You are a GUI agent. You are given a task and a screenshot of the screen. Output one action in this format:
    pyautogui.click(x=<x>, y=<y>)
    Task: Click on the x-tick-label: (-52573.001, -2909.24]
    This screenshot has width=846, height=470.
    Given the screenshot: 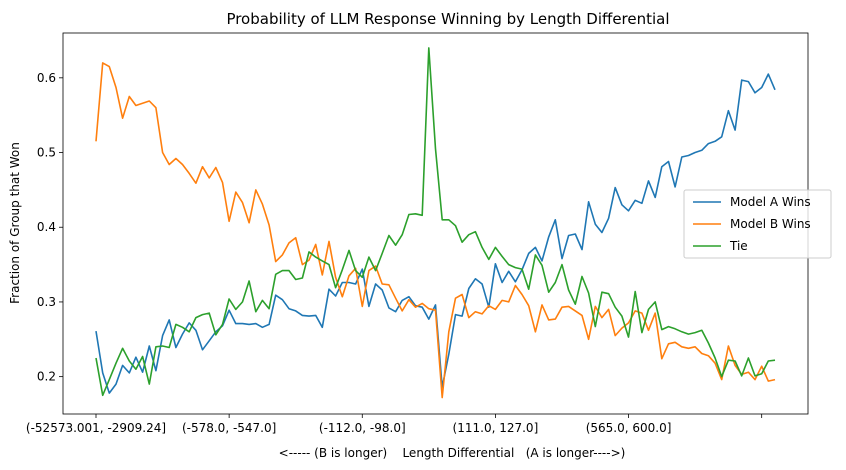 What is the action you would take?
    pyautogui.click(x=96, y=428)
    